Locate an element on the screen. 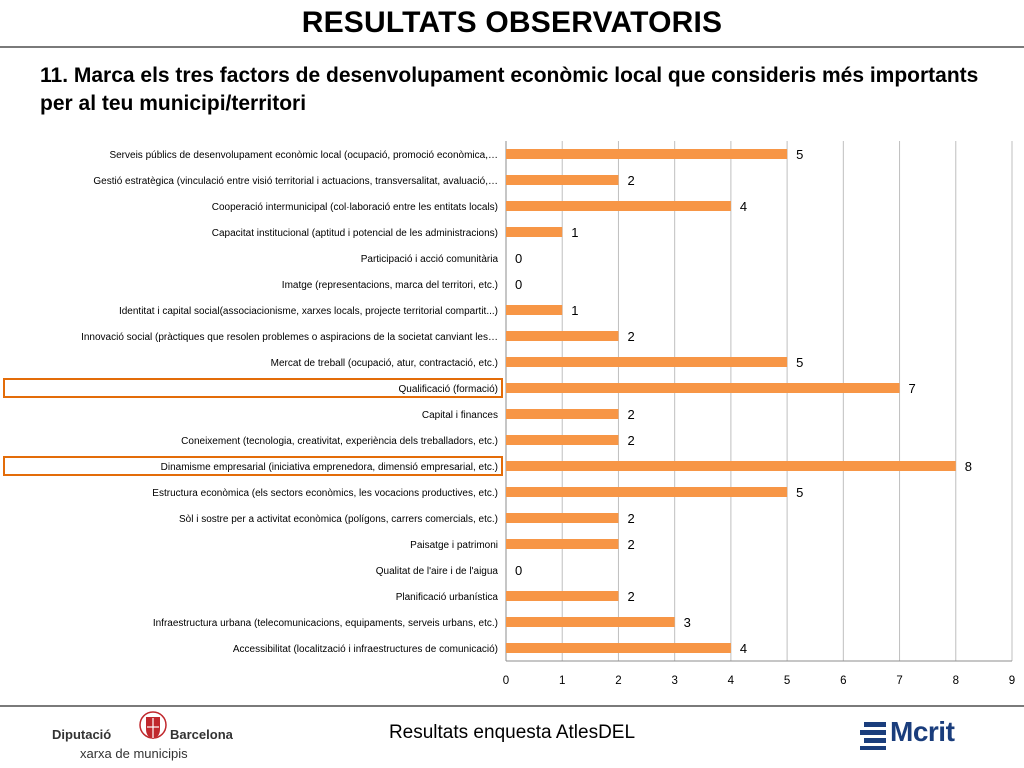 This screenshot has height=768, width=1024. category-label: Paisatge i patrimoni is located at coordinates (454, 545).